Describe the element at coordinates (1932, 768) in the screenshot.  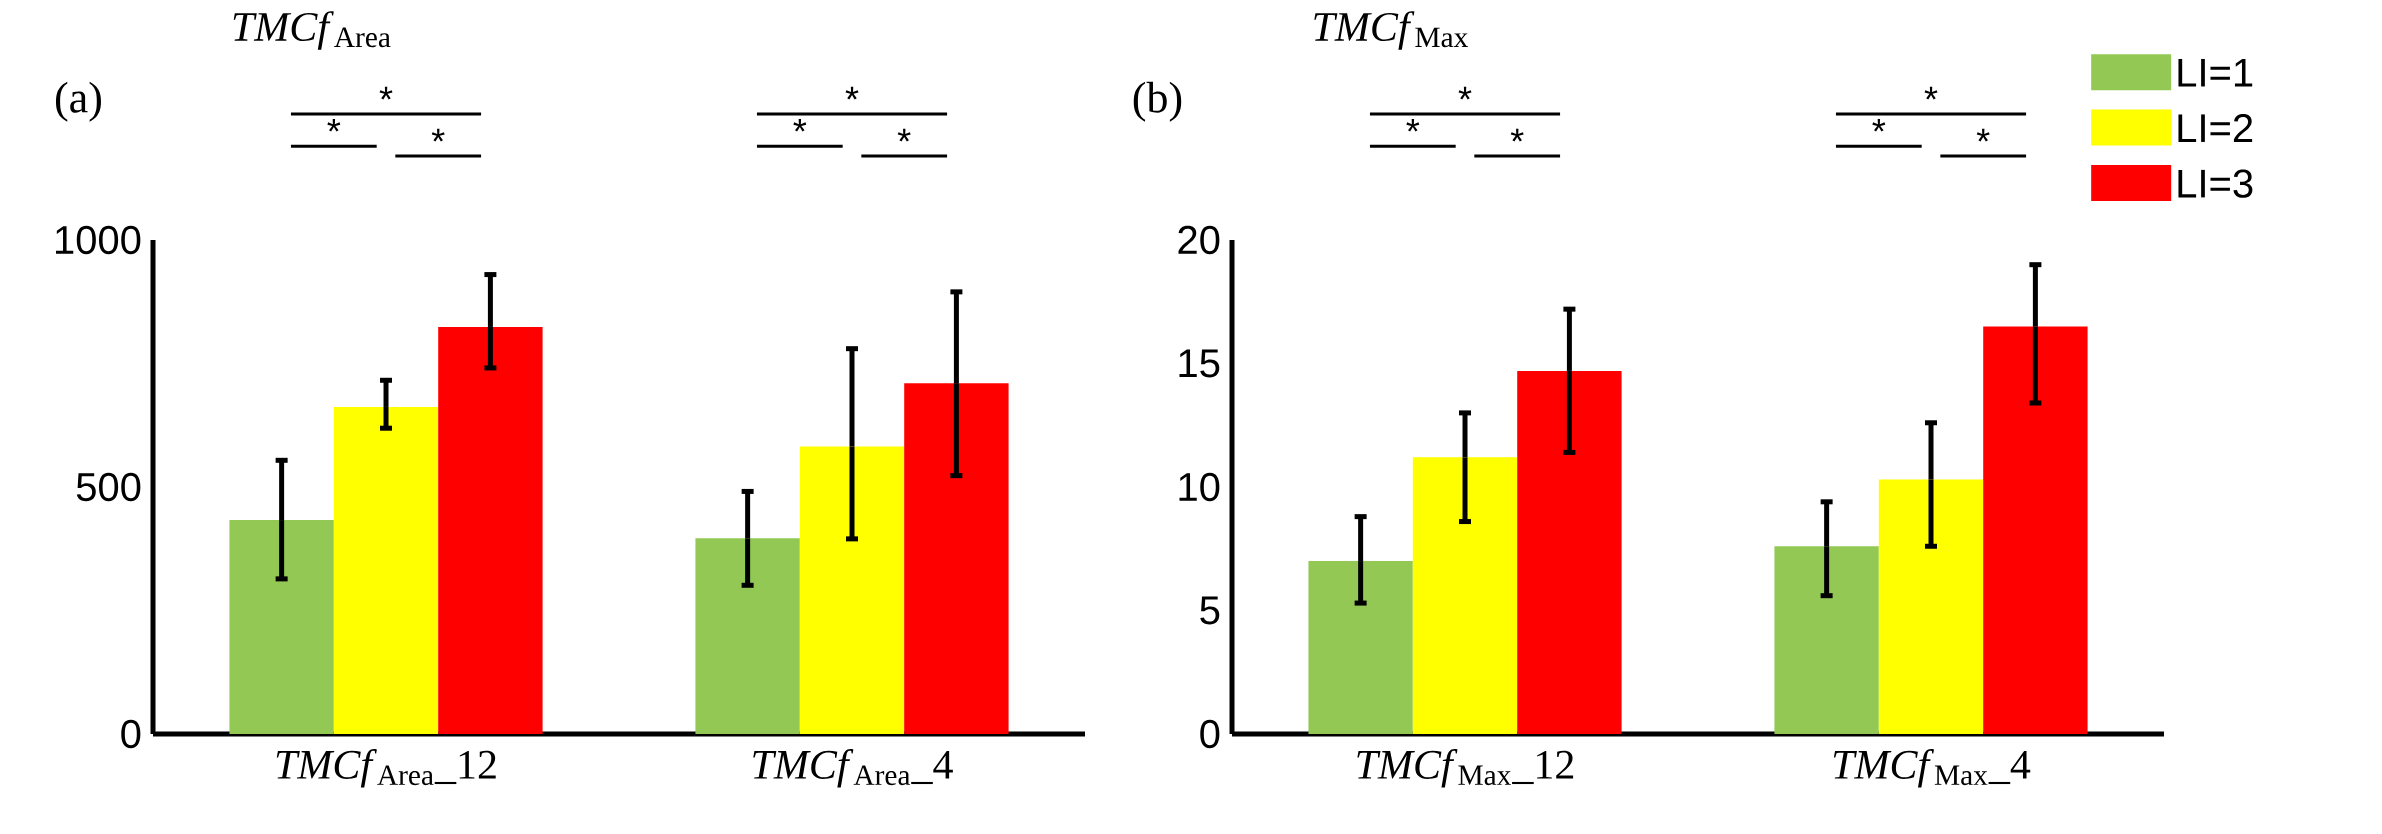
I see `x-tick-label: TMCf$_{Max}$_4` at that location.